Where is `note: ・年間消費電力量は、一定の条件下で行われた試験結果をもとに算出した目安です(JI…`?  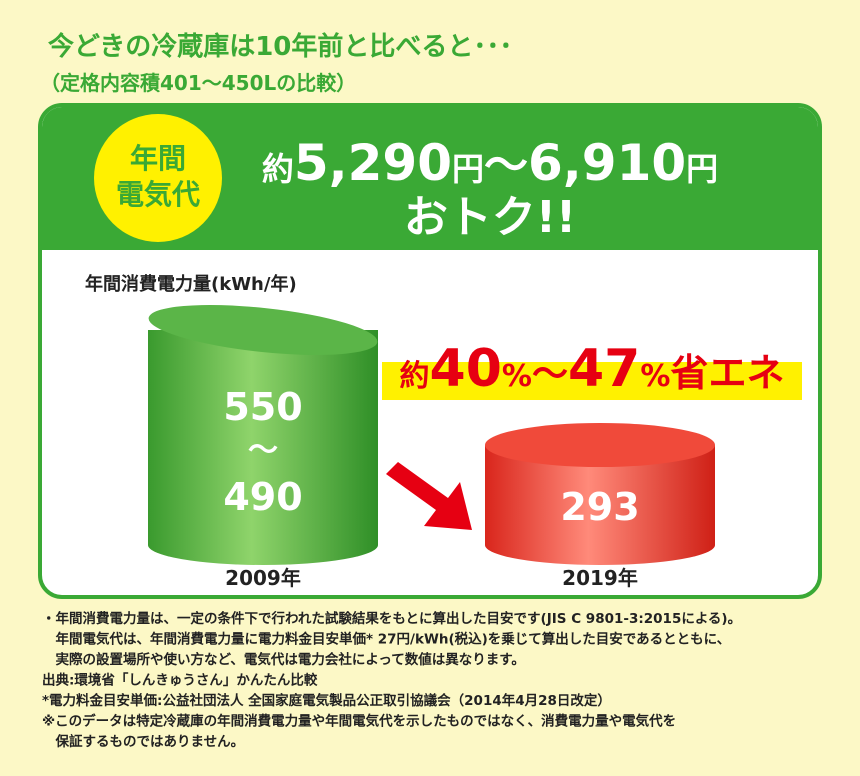 note: ・年間消費電力量は、一定の条件下で行われた試験結果をもとに算出した目安です(JI… is located at coordinates (391, 618).